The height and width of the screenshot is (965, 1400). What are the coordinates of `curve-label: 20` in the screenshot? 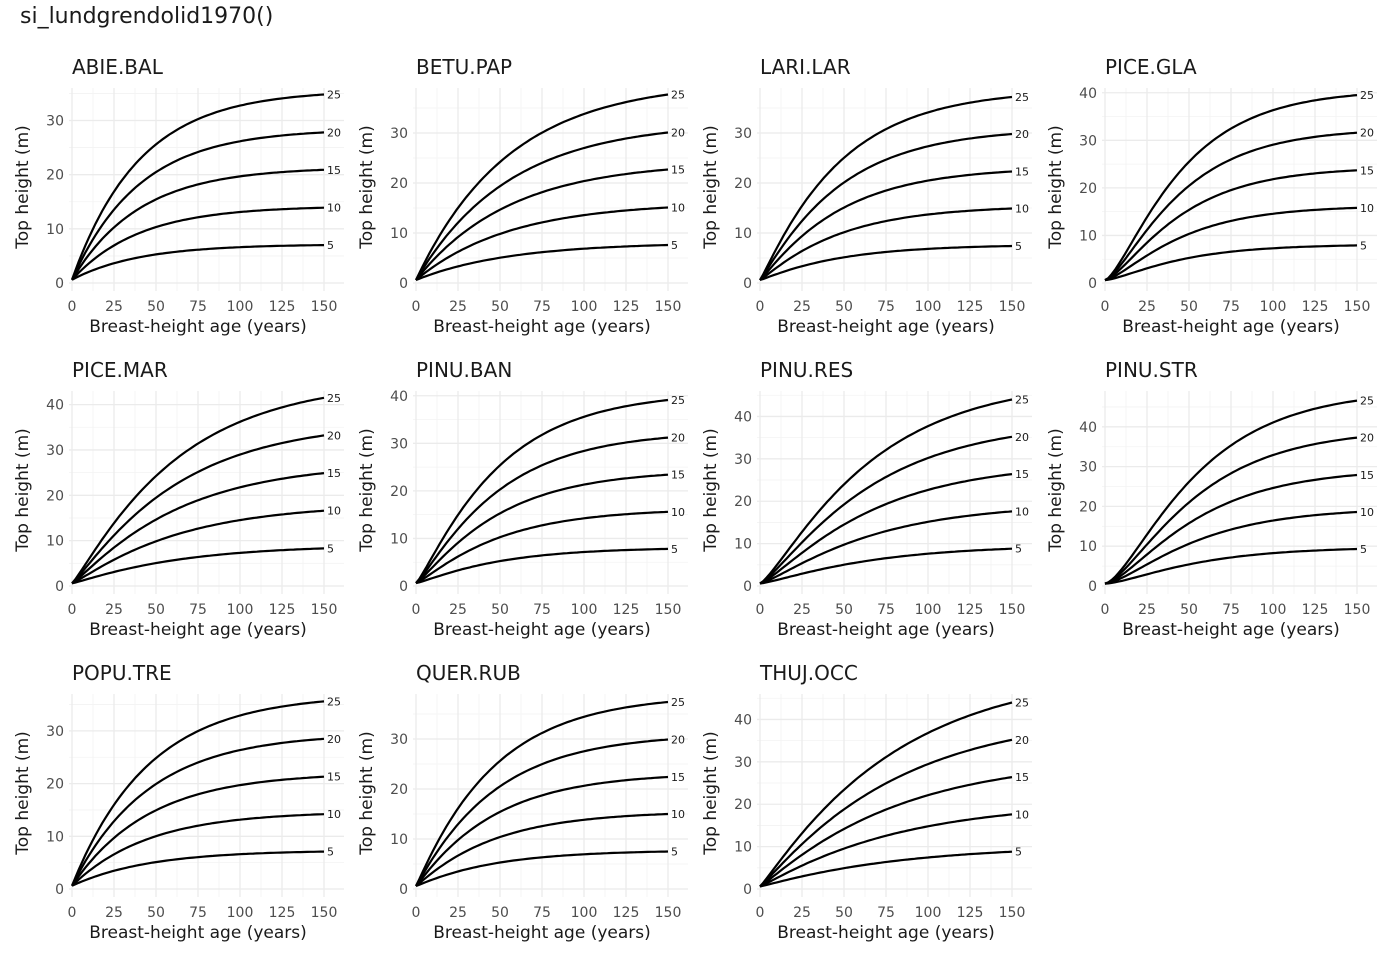 It's located at (678, 133).